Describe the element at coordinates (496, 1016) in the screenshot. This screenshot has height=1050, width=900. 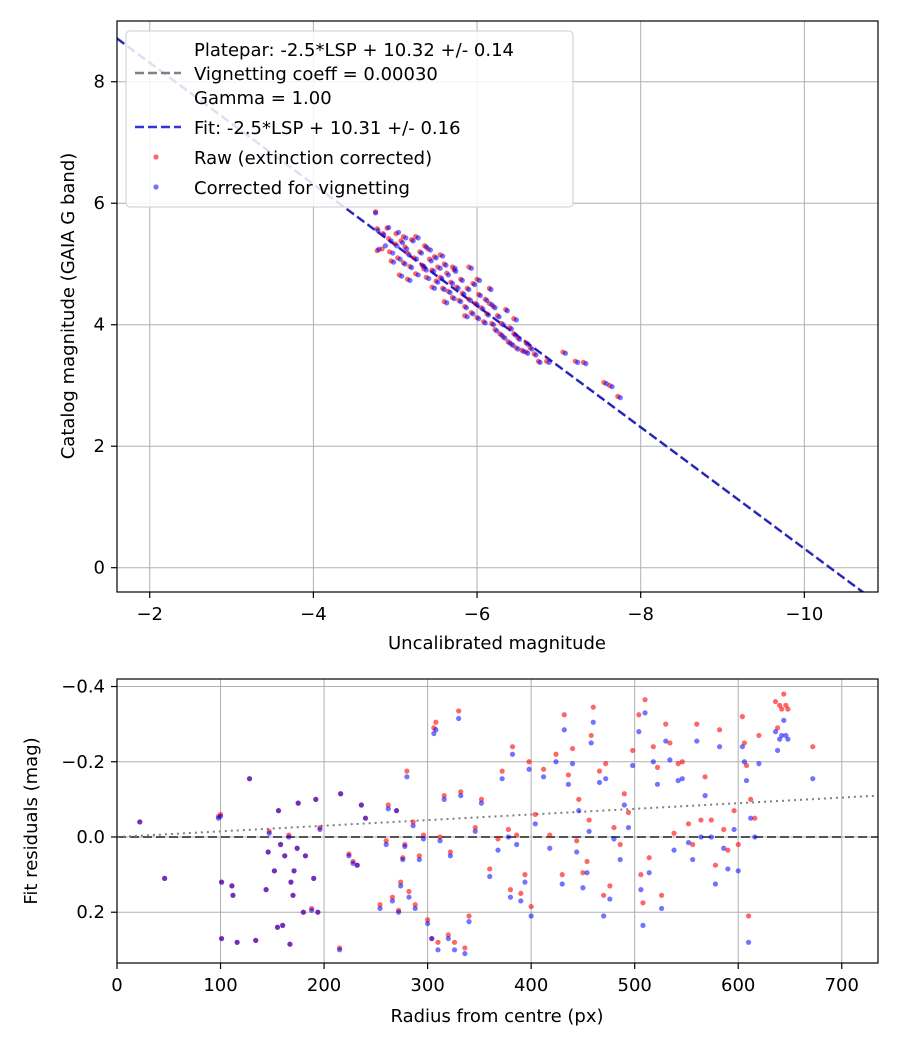
I see `residuals-x-label: Radius from centre (px)` at that location.